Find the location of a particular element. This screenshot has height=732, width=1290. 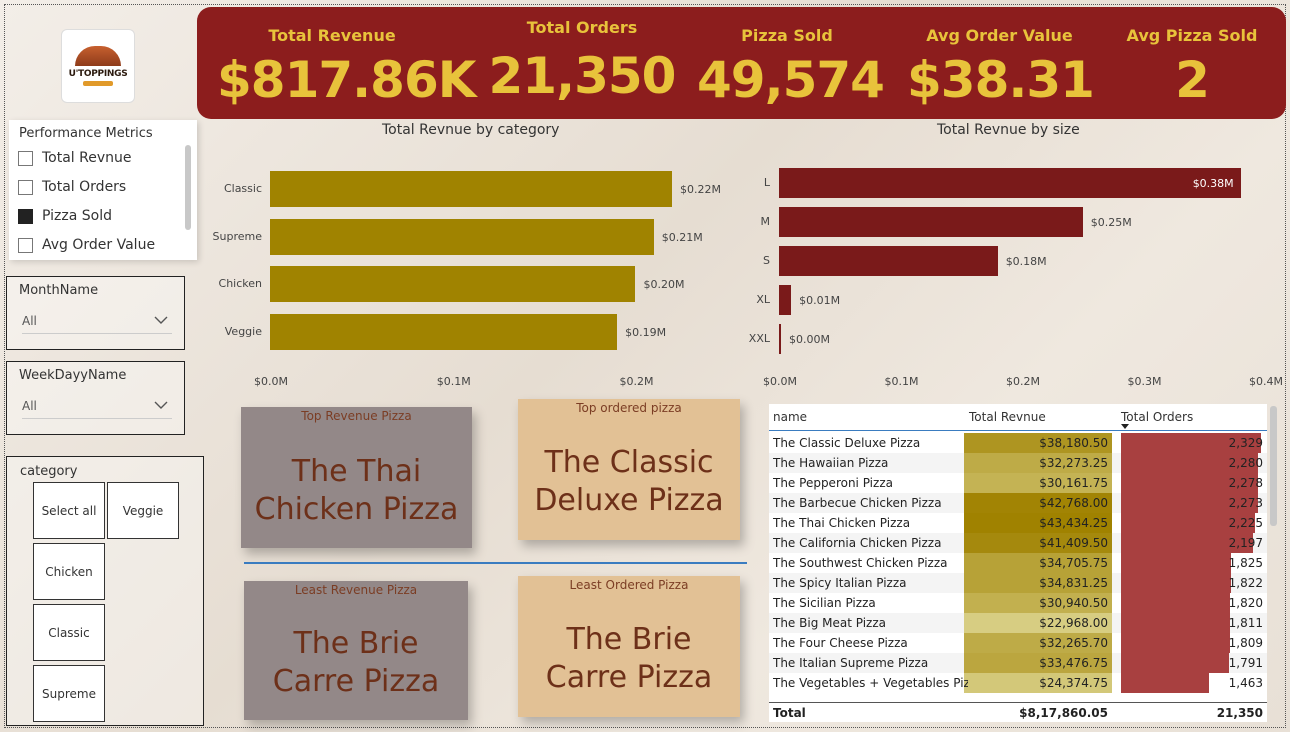

metric-label: Avg Order Value is located at coordinates (99, 245).